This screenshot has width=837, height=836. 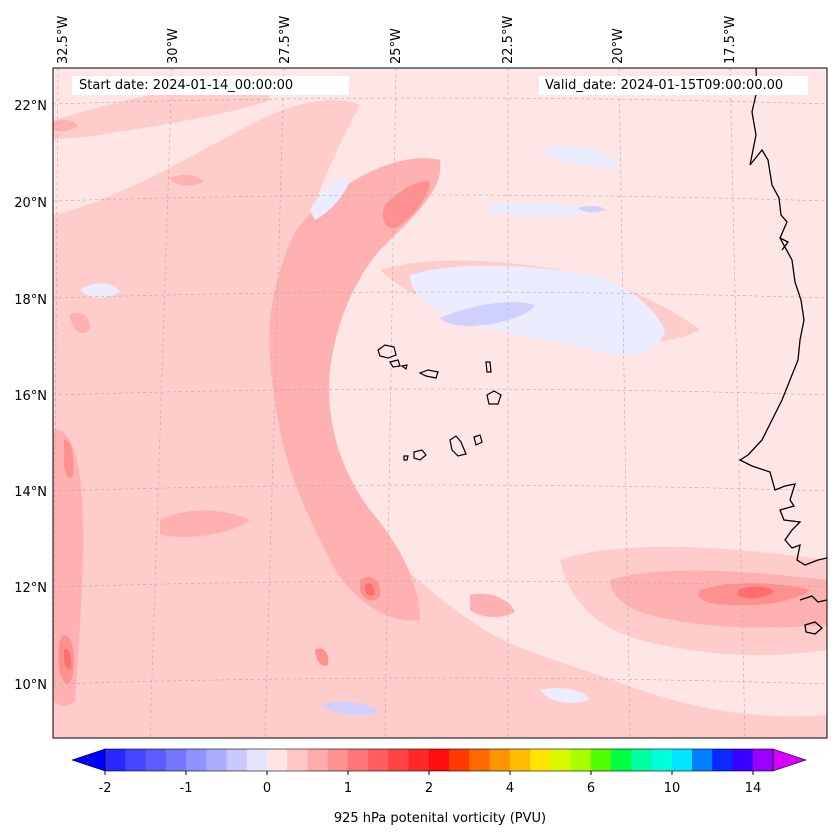 I want to click on lat-label: 12°N, so click(x=30, y=588).